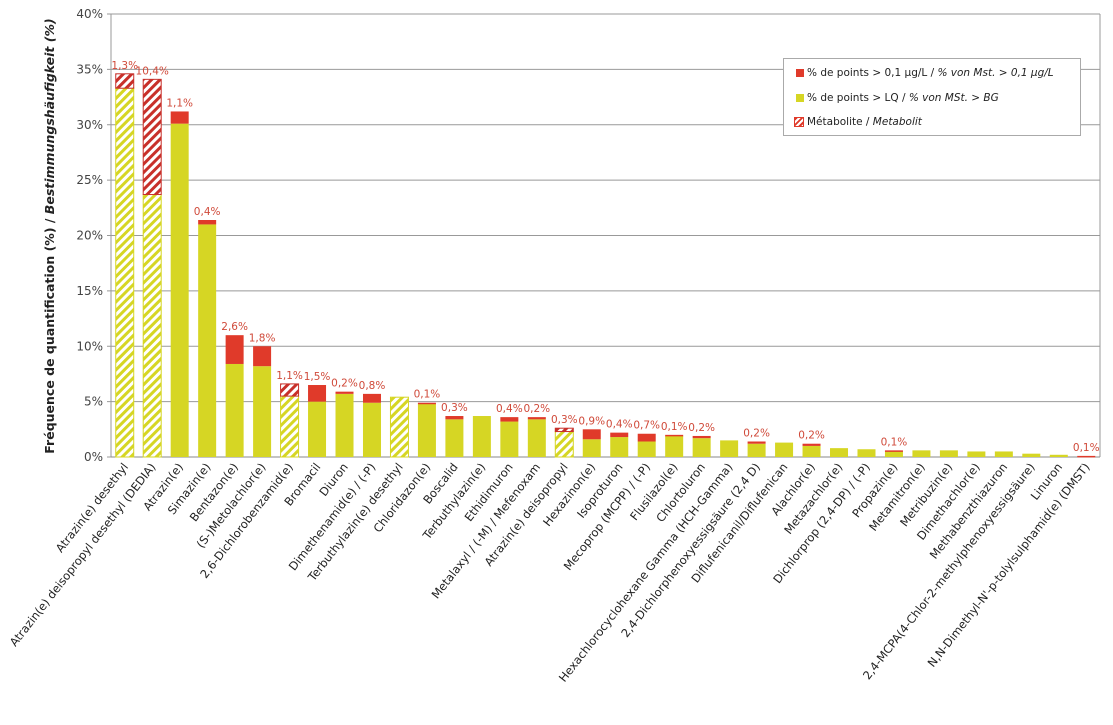  Describe the element at coordinates (234, 327) in the screenshot. I see `data-label: 2,6%` at that location.